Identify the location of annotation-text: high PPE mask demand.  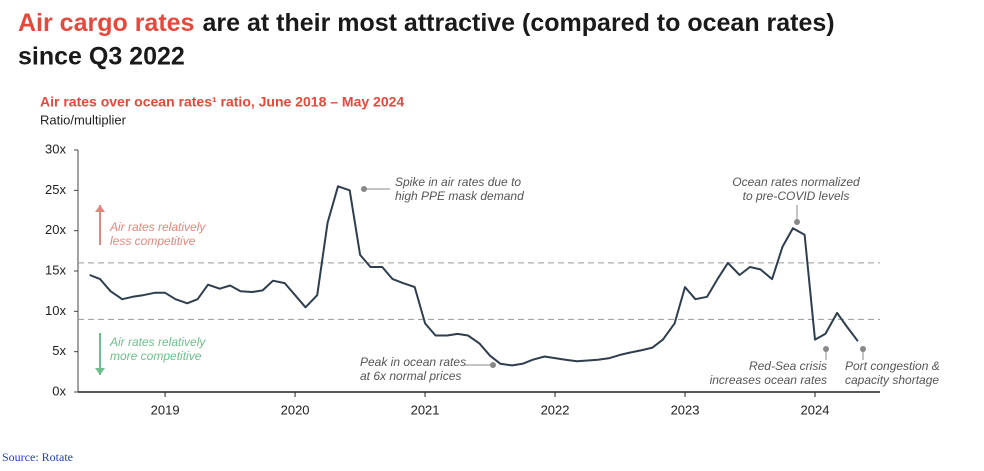
(459, 196).